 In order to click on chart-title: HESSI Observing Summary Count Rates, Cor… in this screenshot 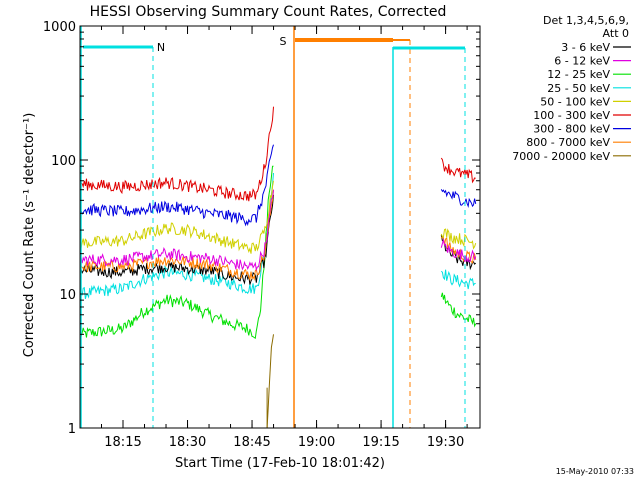, I will do `click(268, 12)`.